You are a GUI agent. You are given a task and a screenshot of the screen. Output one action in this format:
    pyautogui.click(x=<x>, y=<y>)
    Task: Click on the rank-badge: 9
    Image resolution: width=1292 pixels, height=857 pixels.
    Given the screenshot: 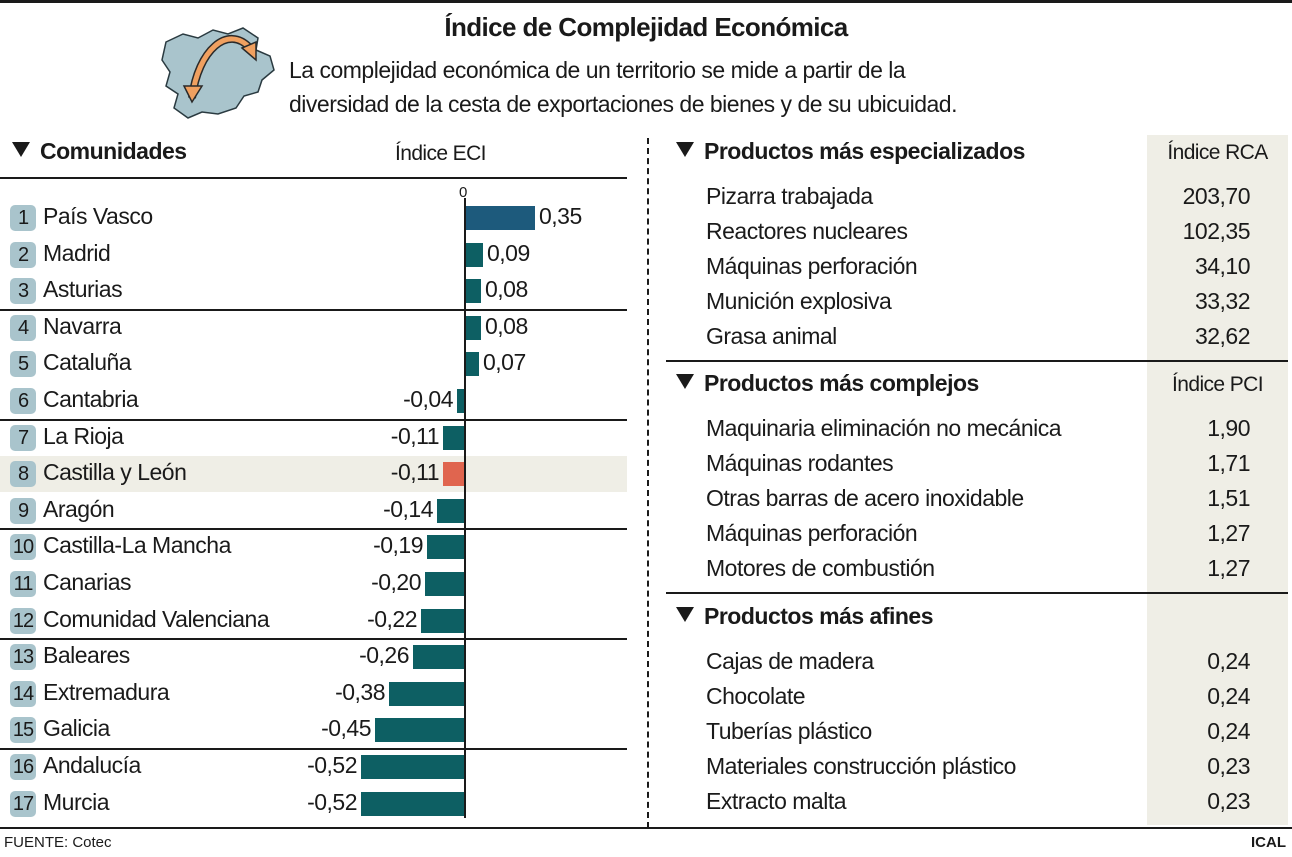 What is the action you would take?
    pyautogui.click(x=23, y=510)
    